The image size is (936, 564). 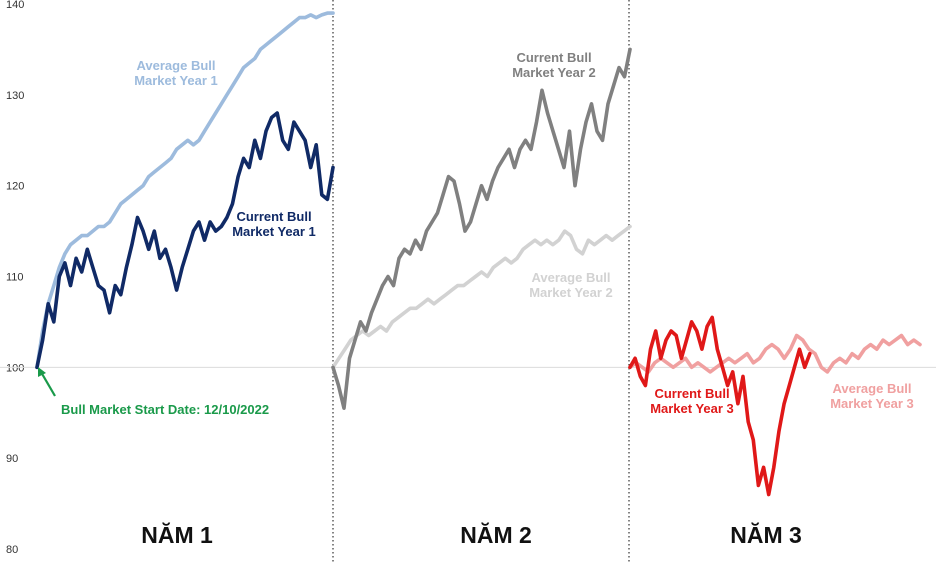 I want to click on series-label: Current Bull Market Year 1, so click(x=274, y=224).